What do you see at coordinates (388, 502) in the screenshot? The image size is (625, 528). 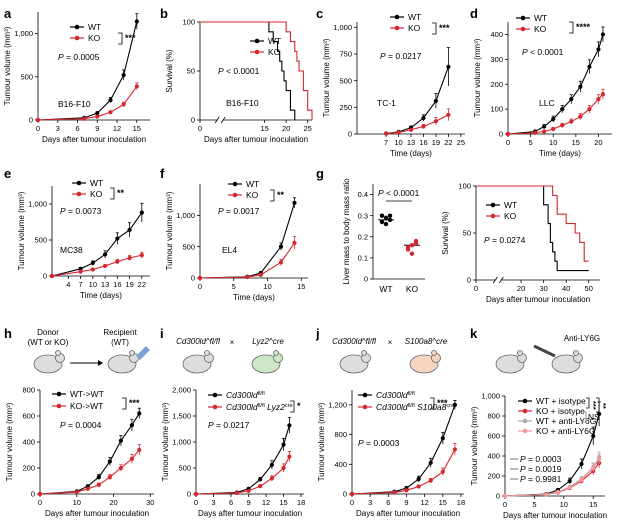 I see `x-tick-label: 6` at bounding box center [388, 502].